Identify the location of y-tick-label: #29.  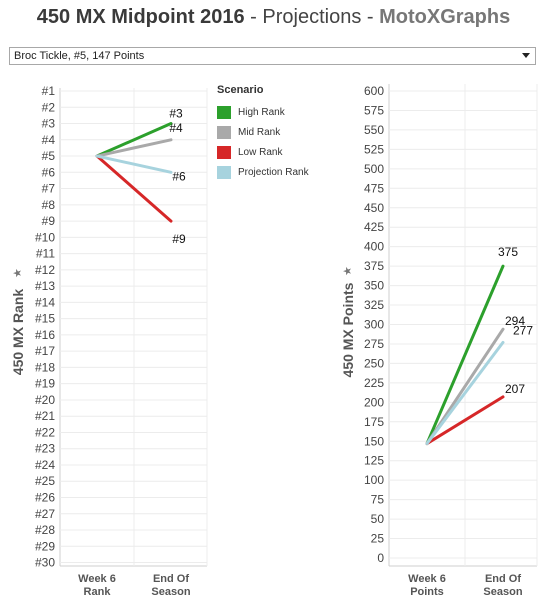
(45, 546).